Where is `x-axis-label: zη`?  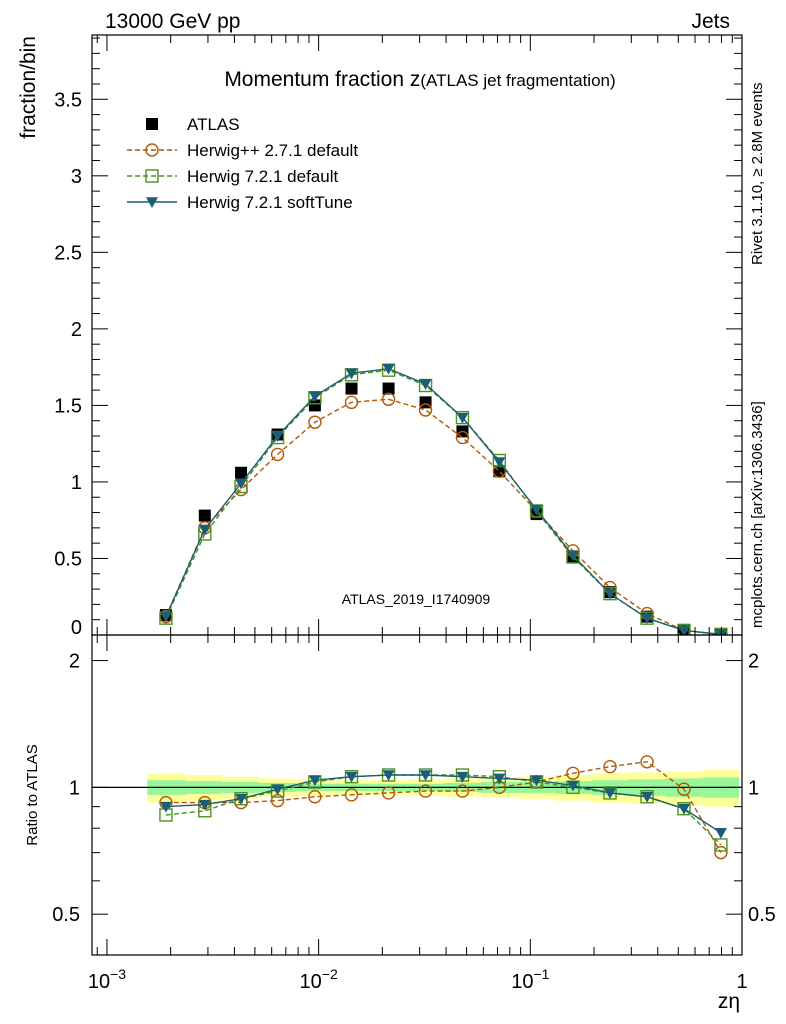 x-axis-label: zη is located at coordinates (729, 1001).